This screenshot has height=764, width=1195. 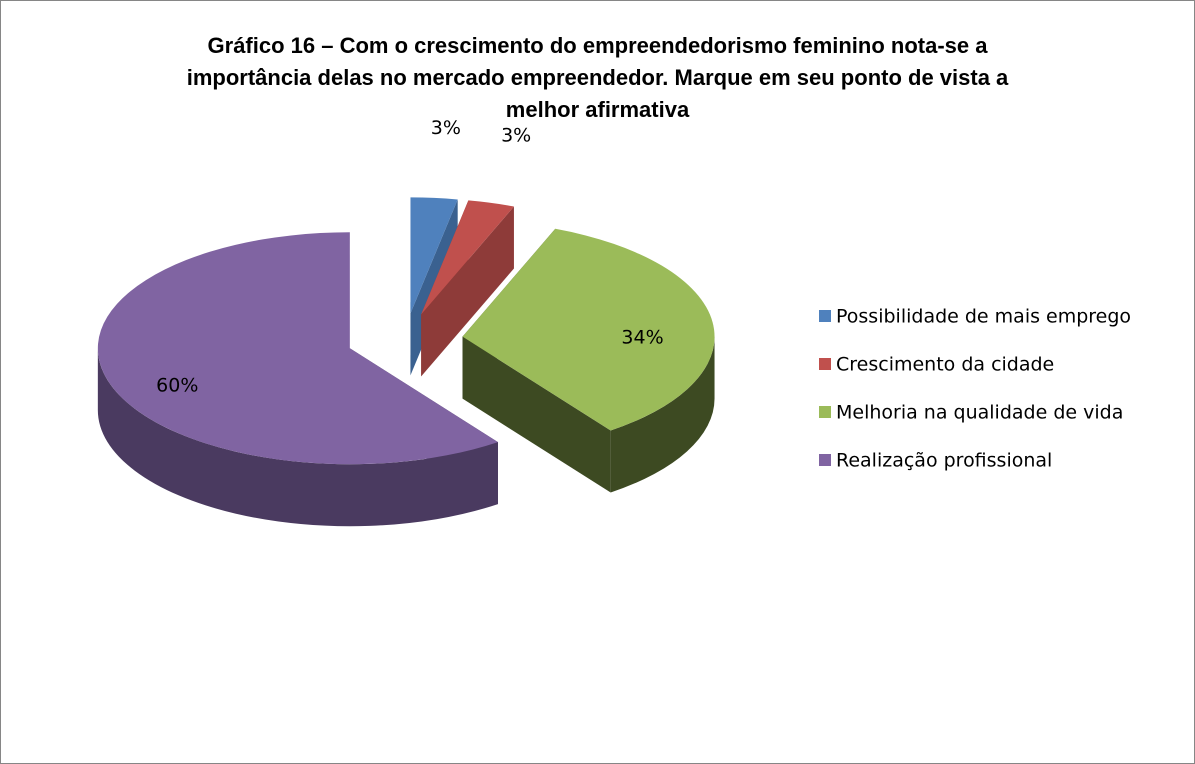 I want to click on data-label: 34%, so click(x=642, y=338).